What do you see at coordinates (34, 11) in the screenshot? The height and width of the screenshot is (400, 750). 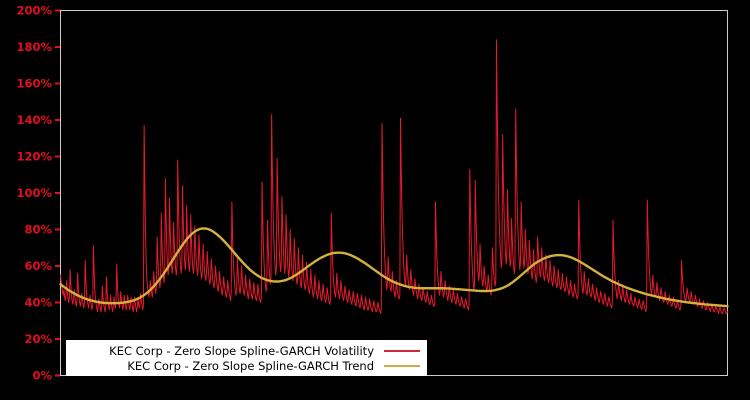 I see `y-axis-tick-label: 200%` at bounding box center [34, 11].